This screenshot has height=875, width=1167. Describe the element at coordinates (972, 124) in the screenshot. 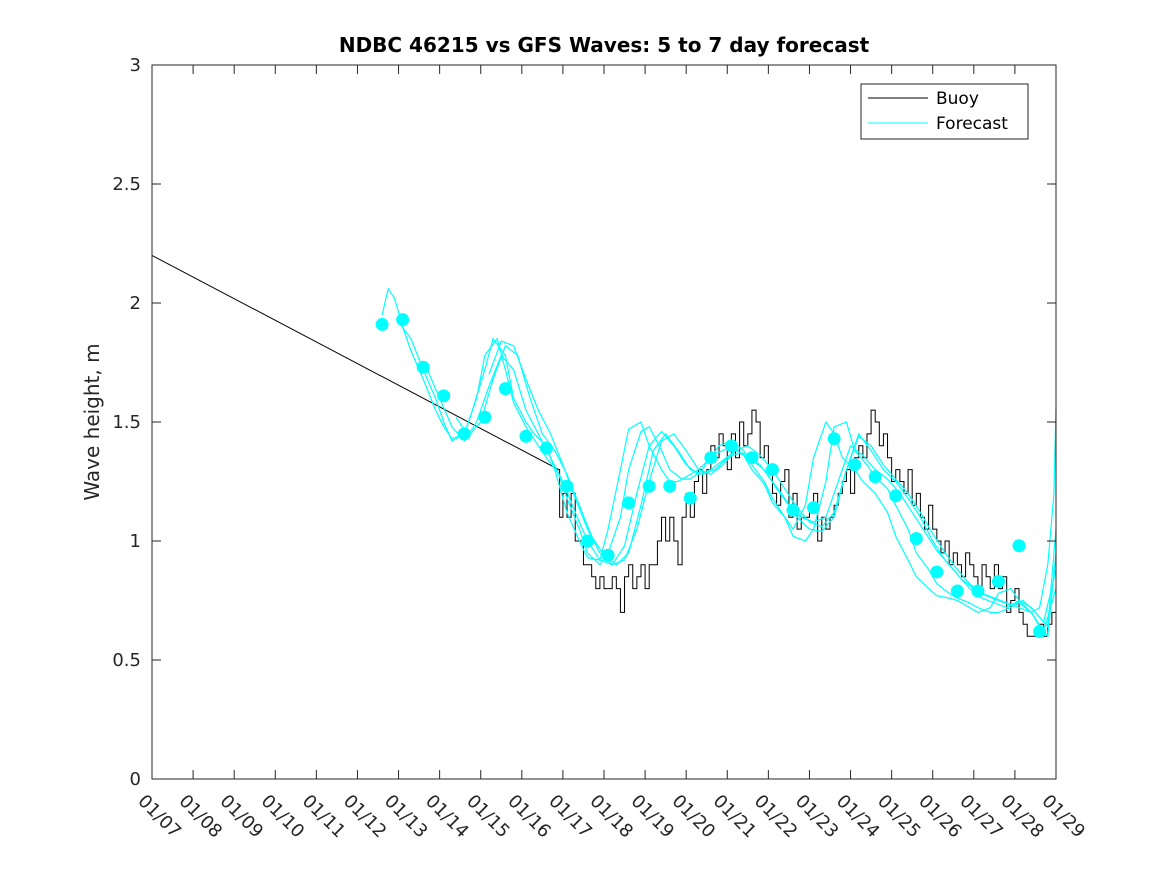

I see `legend-forecast-label: Forecast` at that location.